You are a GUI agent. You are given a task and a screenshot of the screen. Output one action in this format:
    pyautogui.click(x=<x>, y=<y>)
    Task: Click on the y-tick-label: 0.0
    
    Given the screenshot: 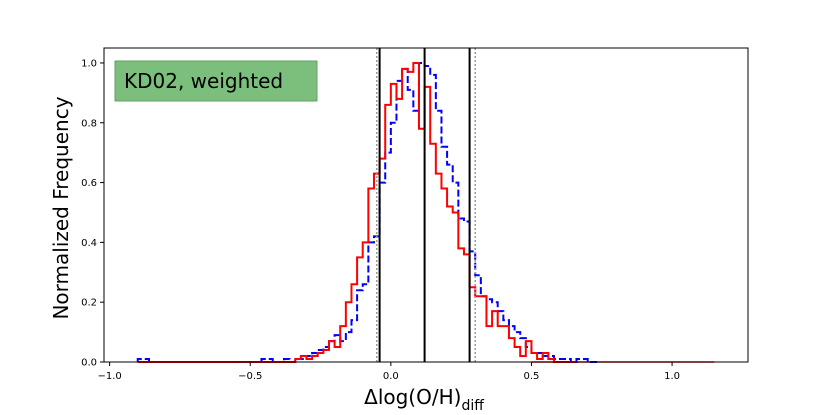 What is the action you would take?
    pyautogui.click(x=89, y=363)
    